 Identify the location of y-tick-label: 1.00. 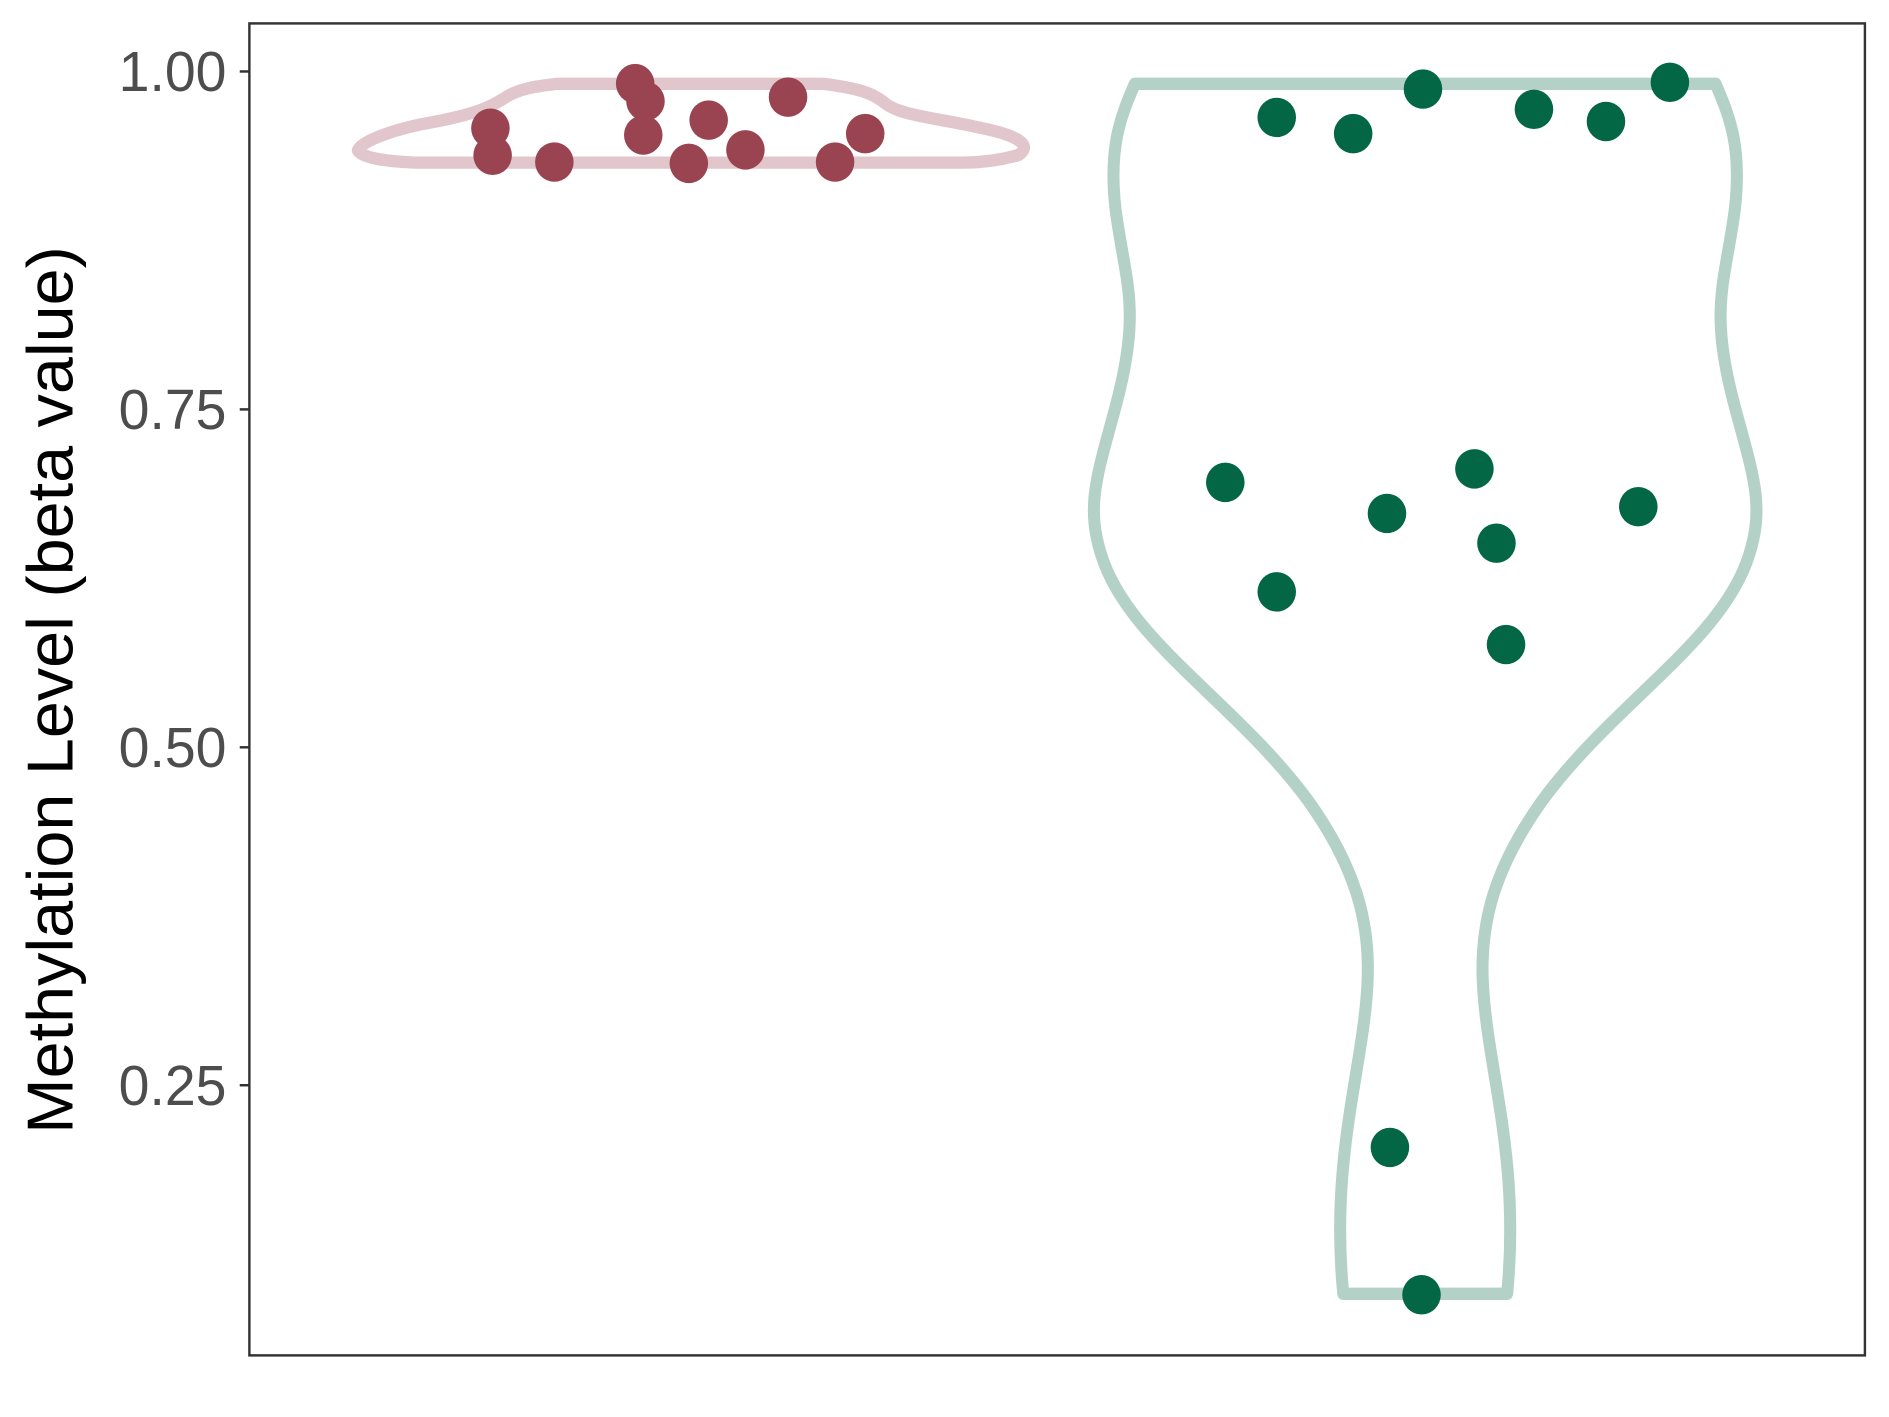
(173, 72).